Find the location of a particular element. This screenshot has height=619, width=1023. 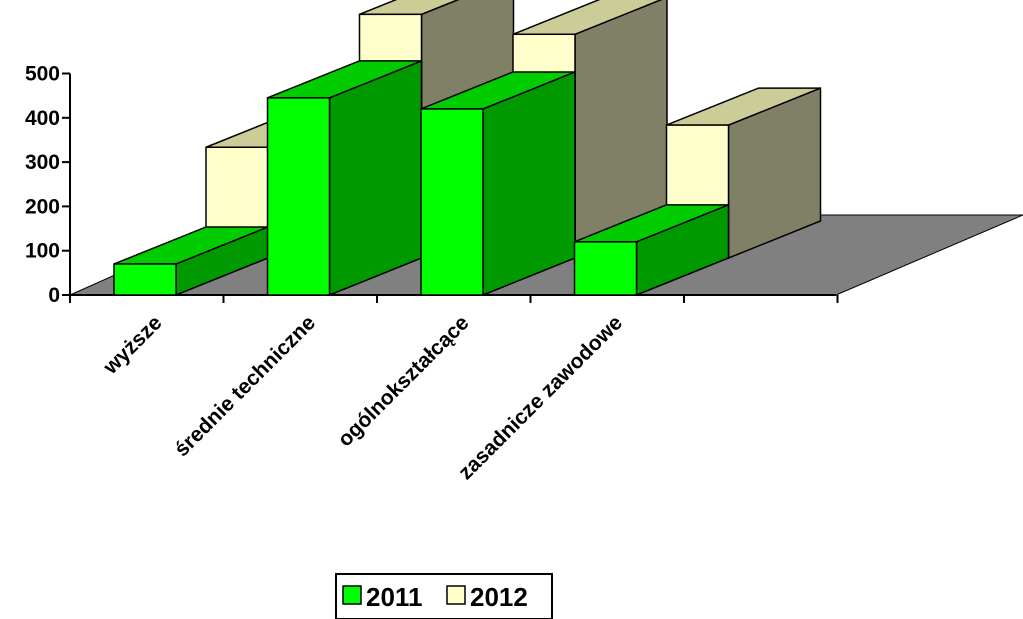

category-label-1: średnie techniczne is located at coordinates (245, 386).